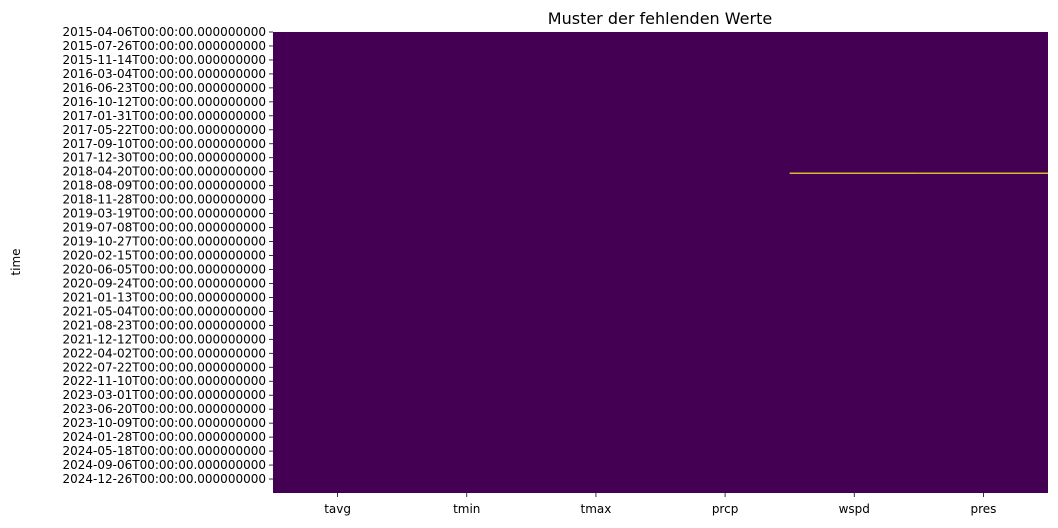  What do you see at coordinates (165, 102) in the screenshot?
I see `y-tick-label: 2016-10-12T00:00:00.000000000` at bounding box center [165, 102].